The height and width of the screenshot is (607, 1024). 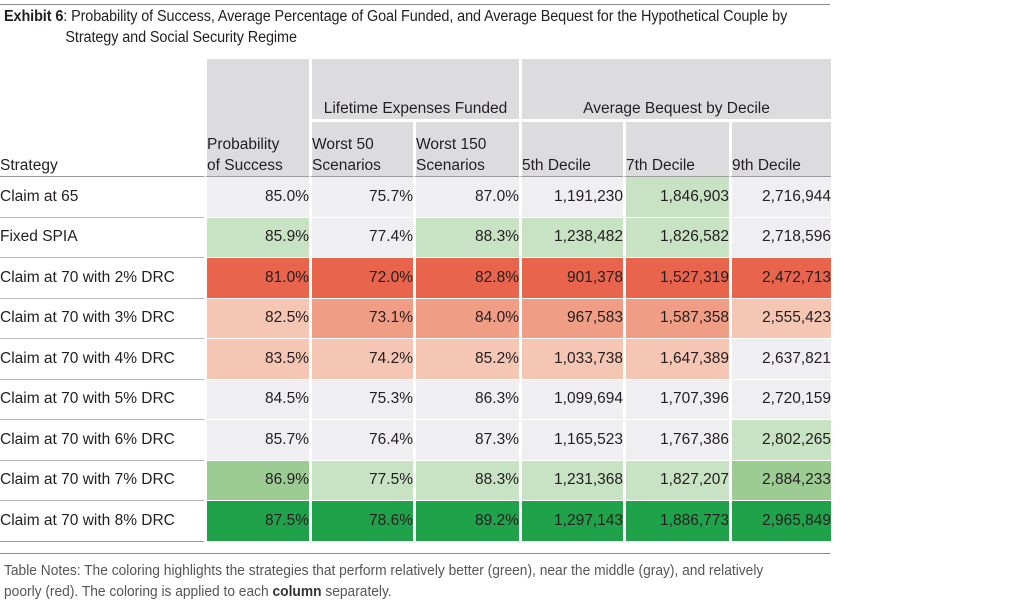 I want to click on bequest-group-header: Average Bequest by Decile, so click(x=675, y=90).